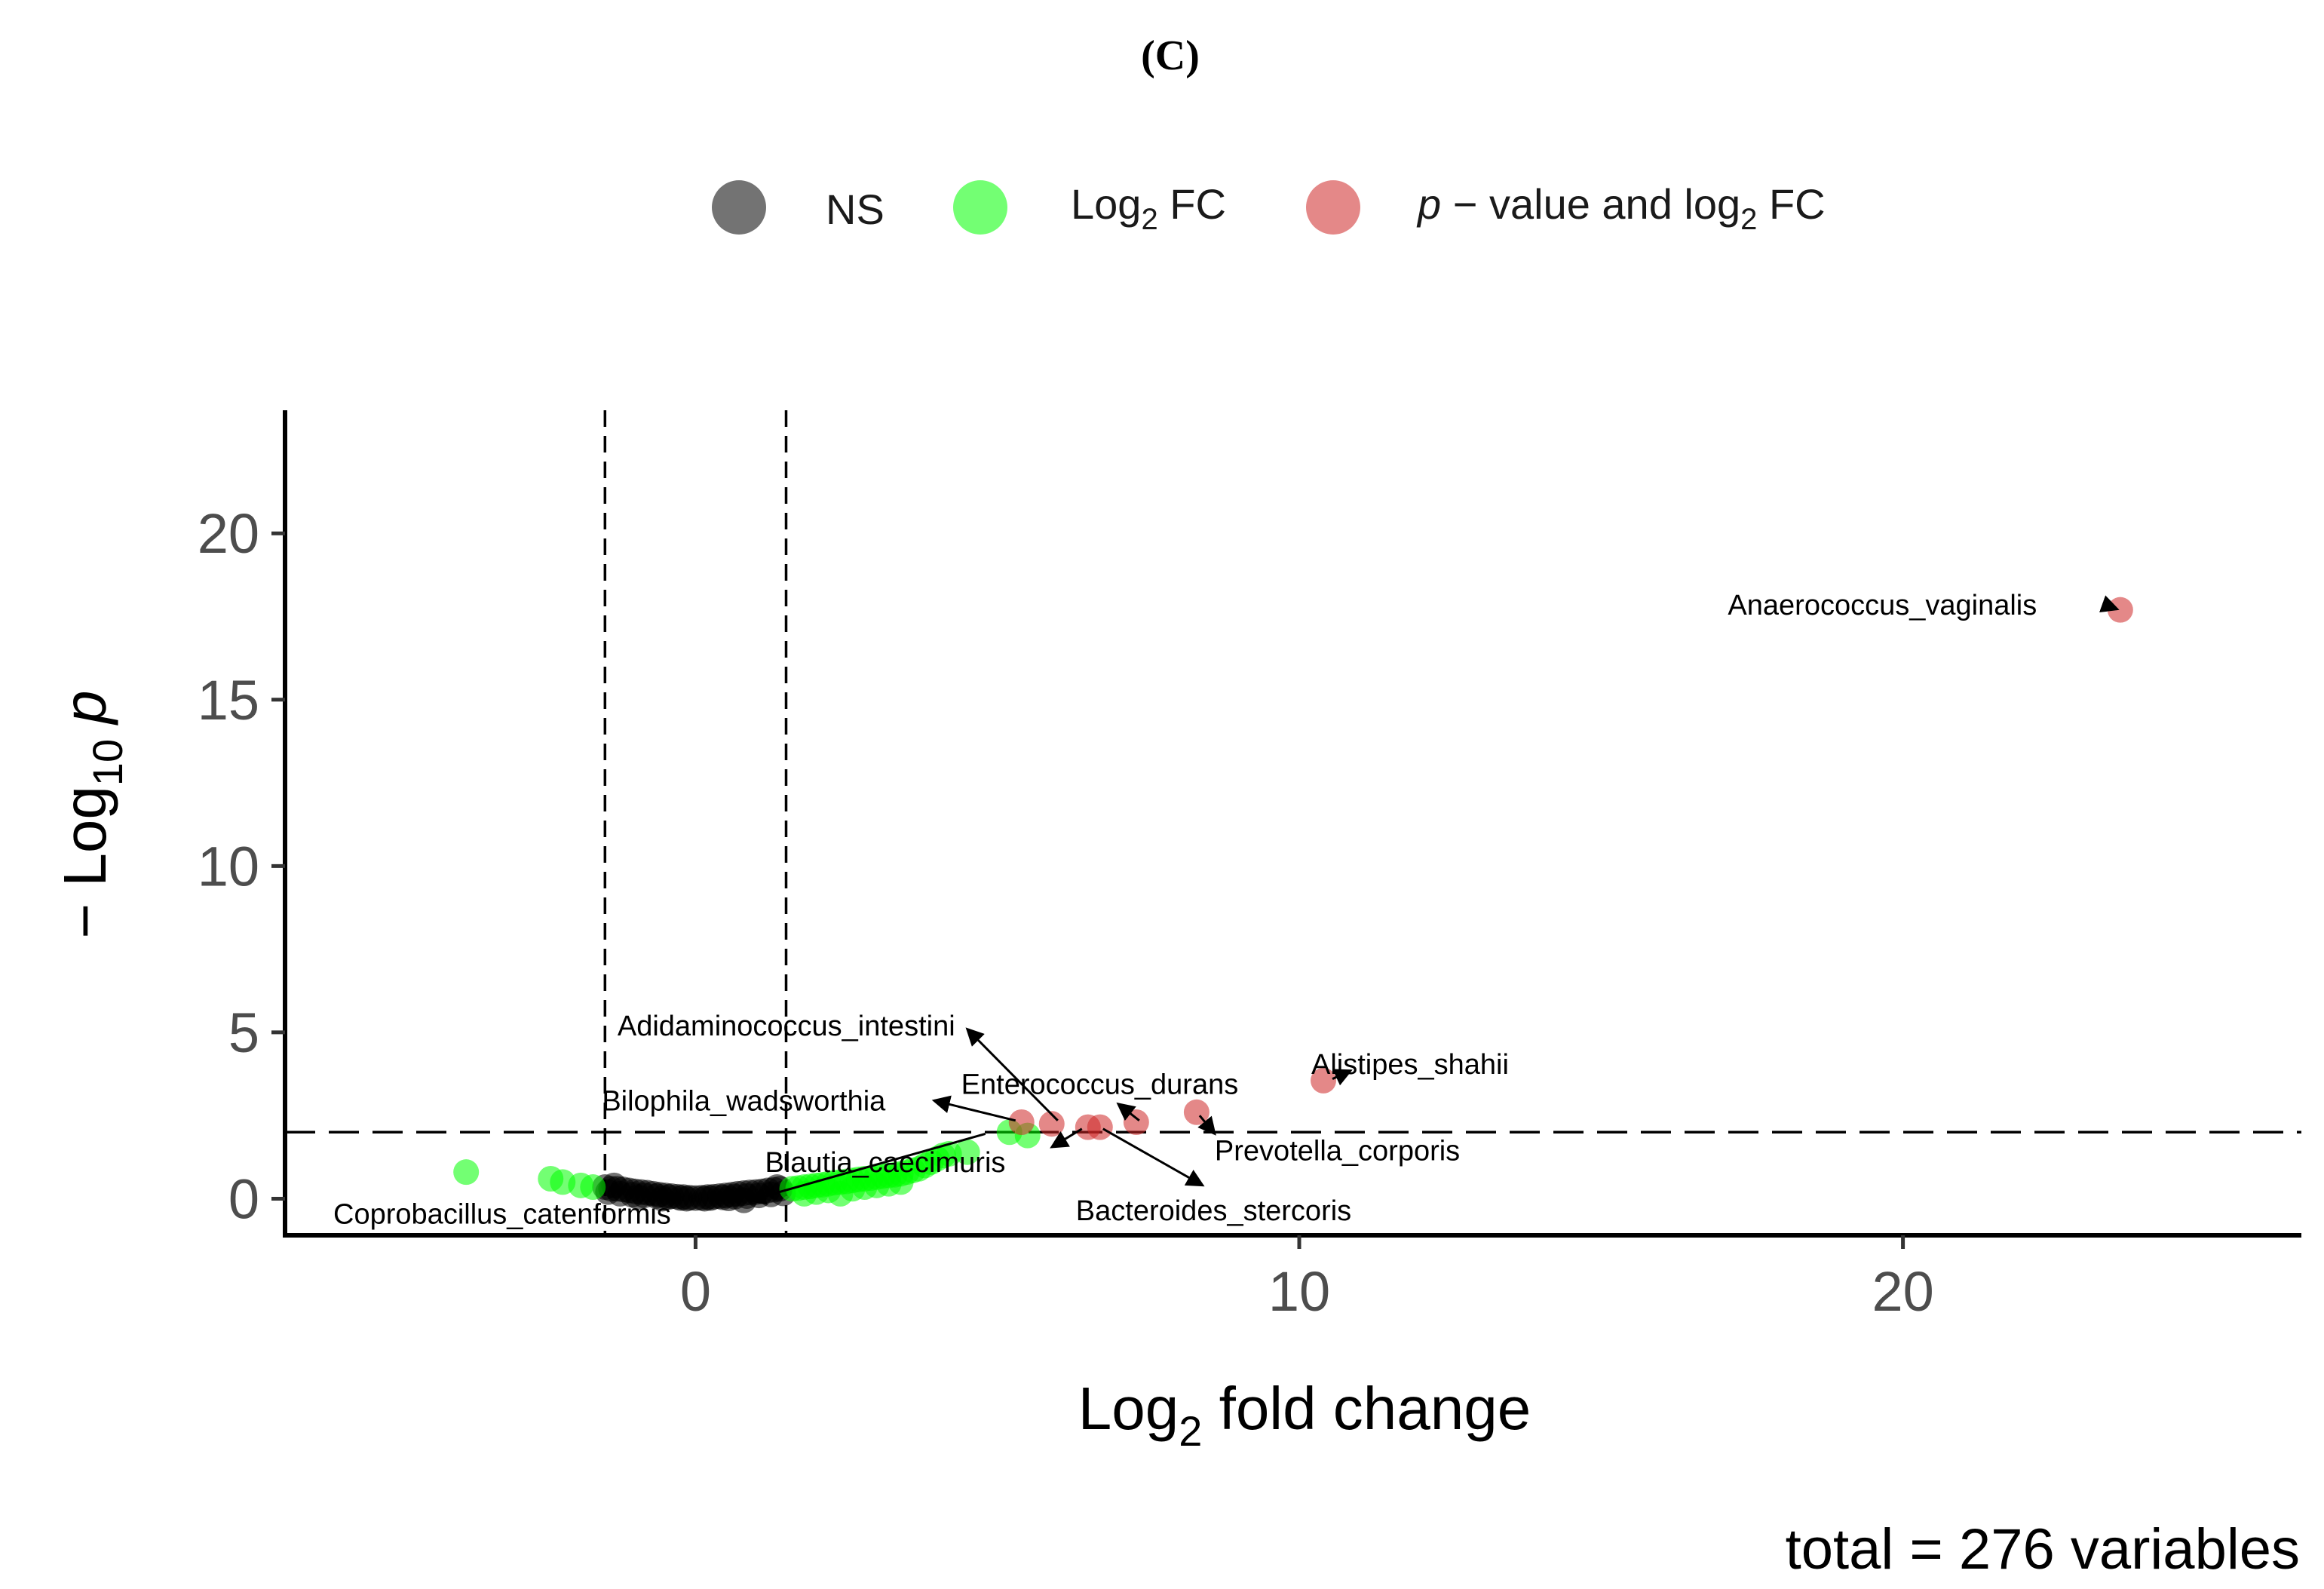  What do you see at coordinates (1621, 208) in the screenshot?
I see `legend-sig-label: p − value and log2 FC` at bounding box center [1621, 208].